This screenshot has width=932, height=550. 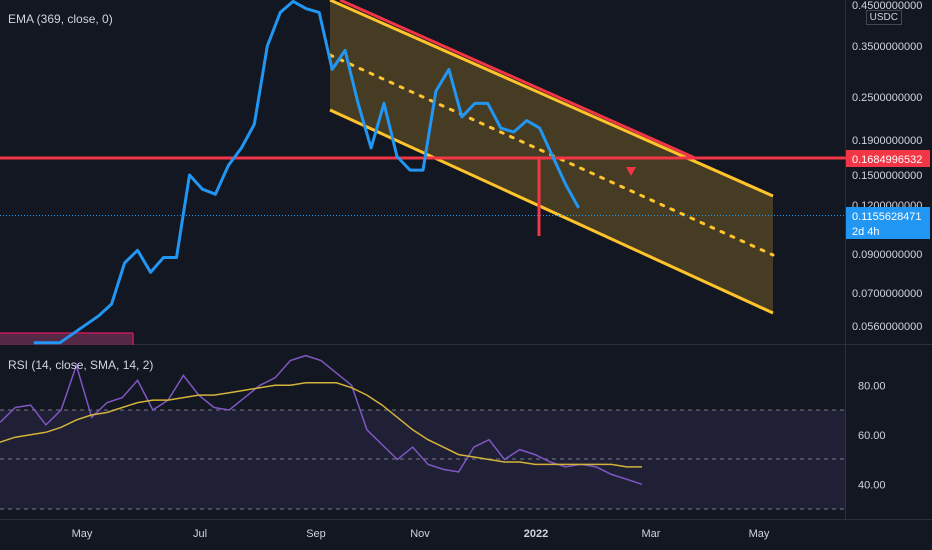 I want to click on time-tick-label: Sep, so click(x=316, y=534).